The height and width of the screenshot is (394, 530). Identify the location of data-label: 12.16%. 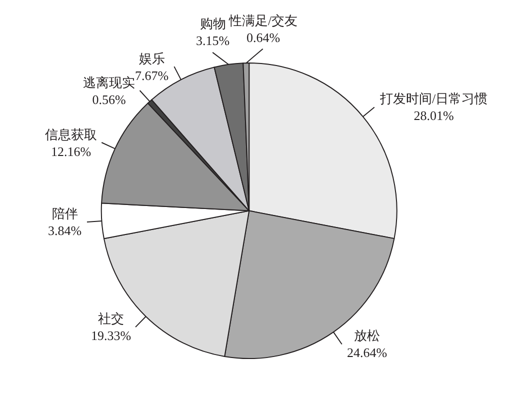
(71, 151).